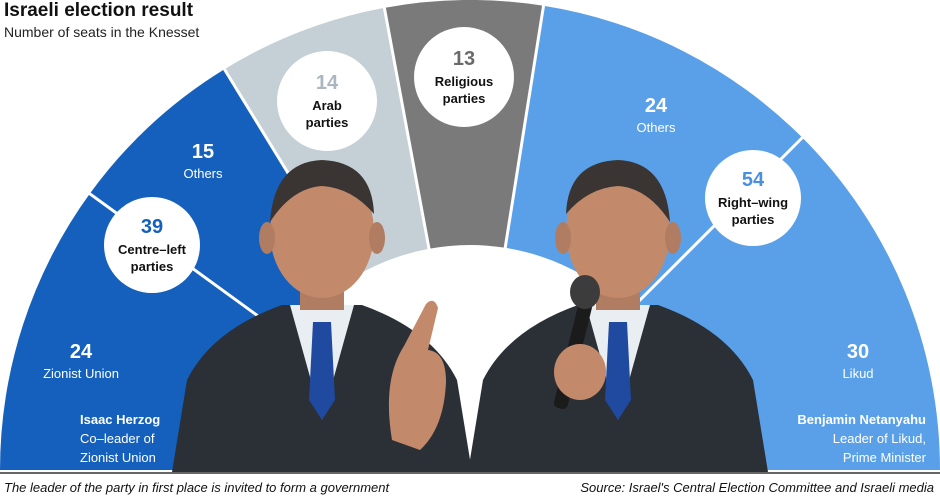  Describe the element at coordinates (327, 105) in the screenshot. I see `bloc-label: Arab` at that location.